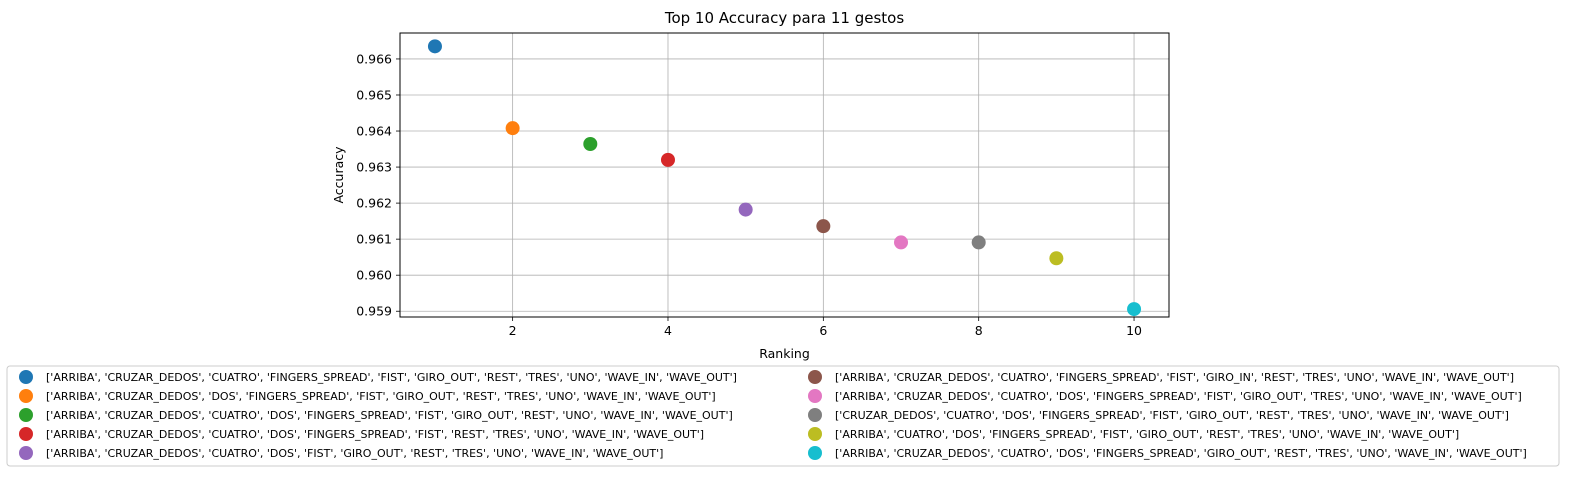 This screenshot has height=481, width=1582. Describe the element at coordinates (374, 131) in the screenshot. I see `y-tick-label: 0.964` at that location.